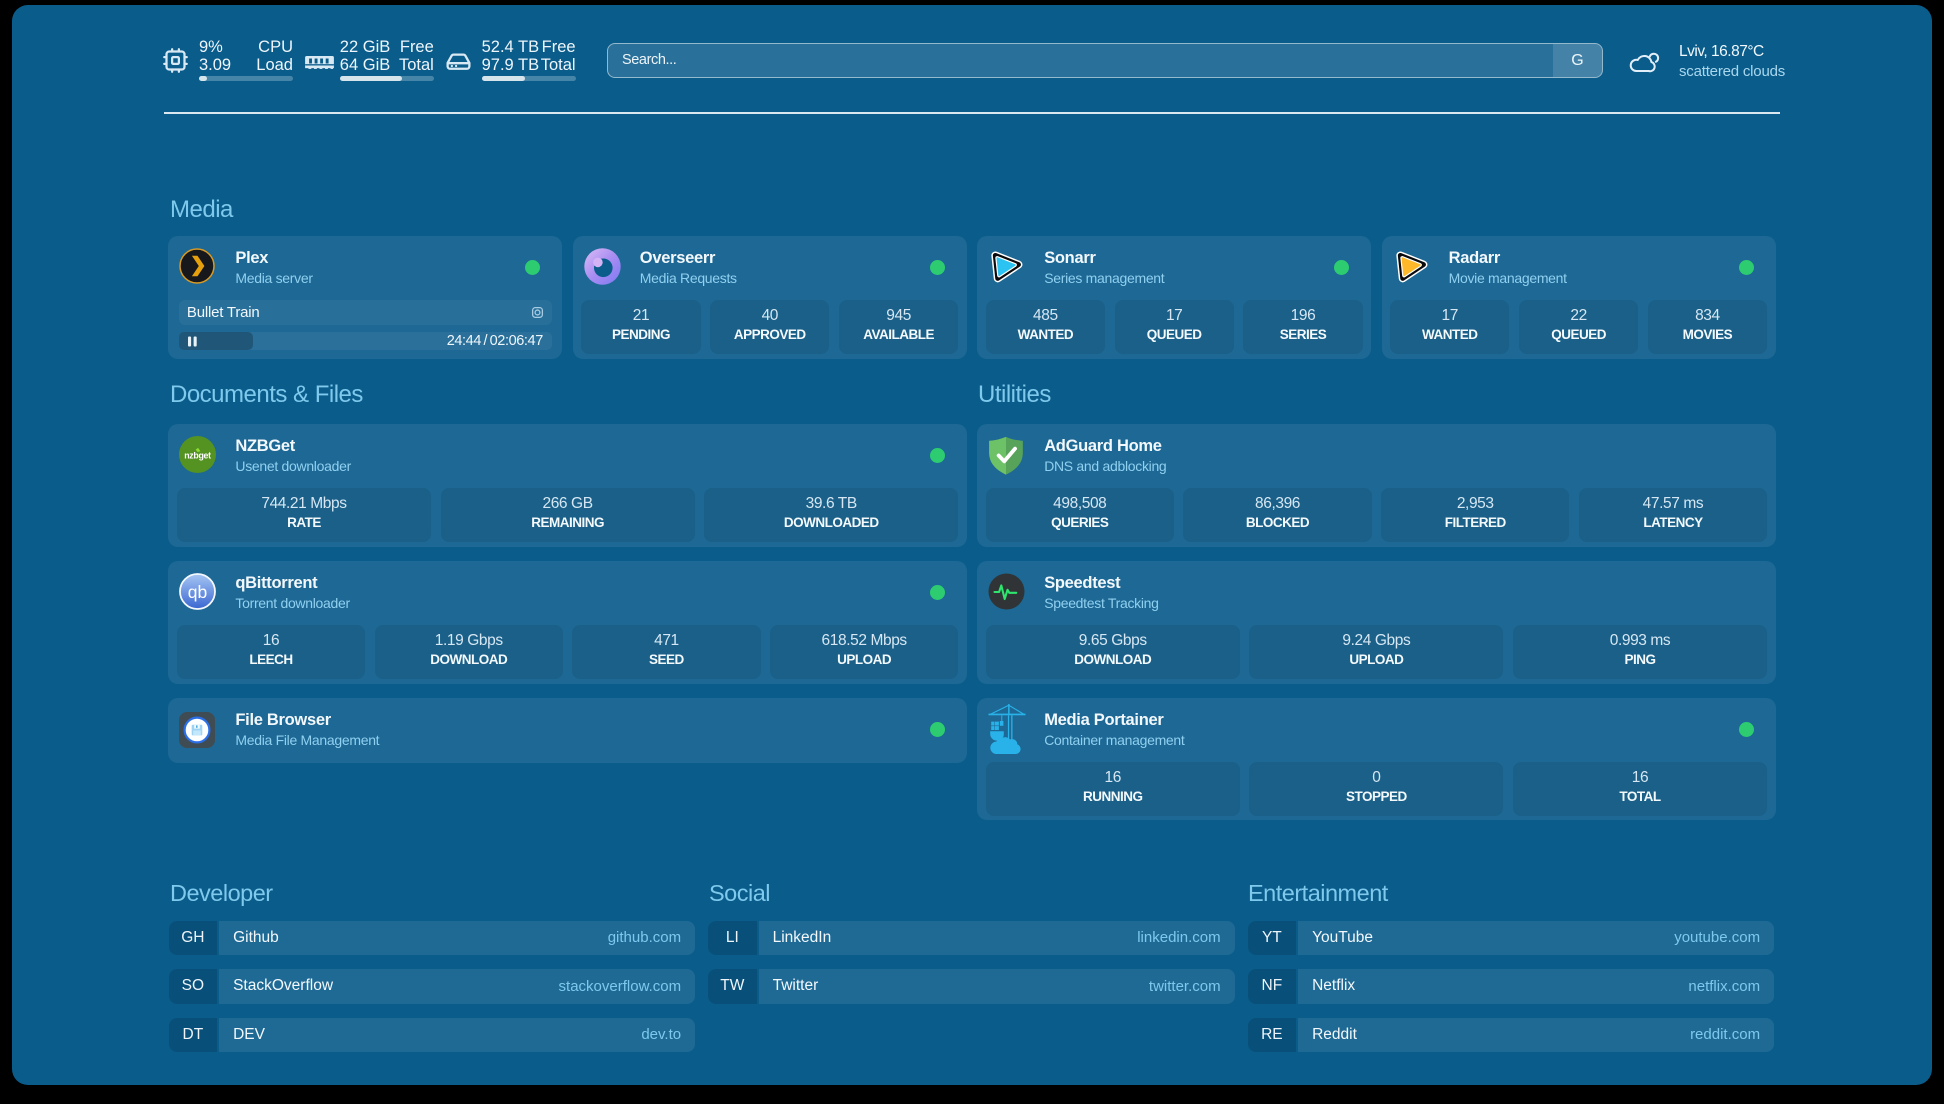 This screenshot has height=1104, width=1944. I want to click on svg-text: qb, so click(197, 592).